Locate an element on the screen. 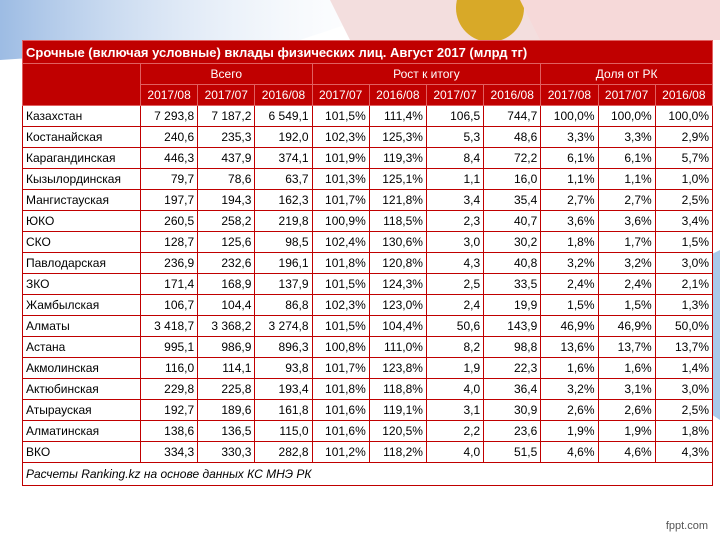 This screenshot has width=720, height=540. region-cell: Астана is located at coordinates (81, 347).